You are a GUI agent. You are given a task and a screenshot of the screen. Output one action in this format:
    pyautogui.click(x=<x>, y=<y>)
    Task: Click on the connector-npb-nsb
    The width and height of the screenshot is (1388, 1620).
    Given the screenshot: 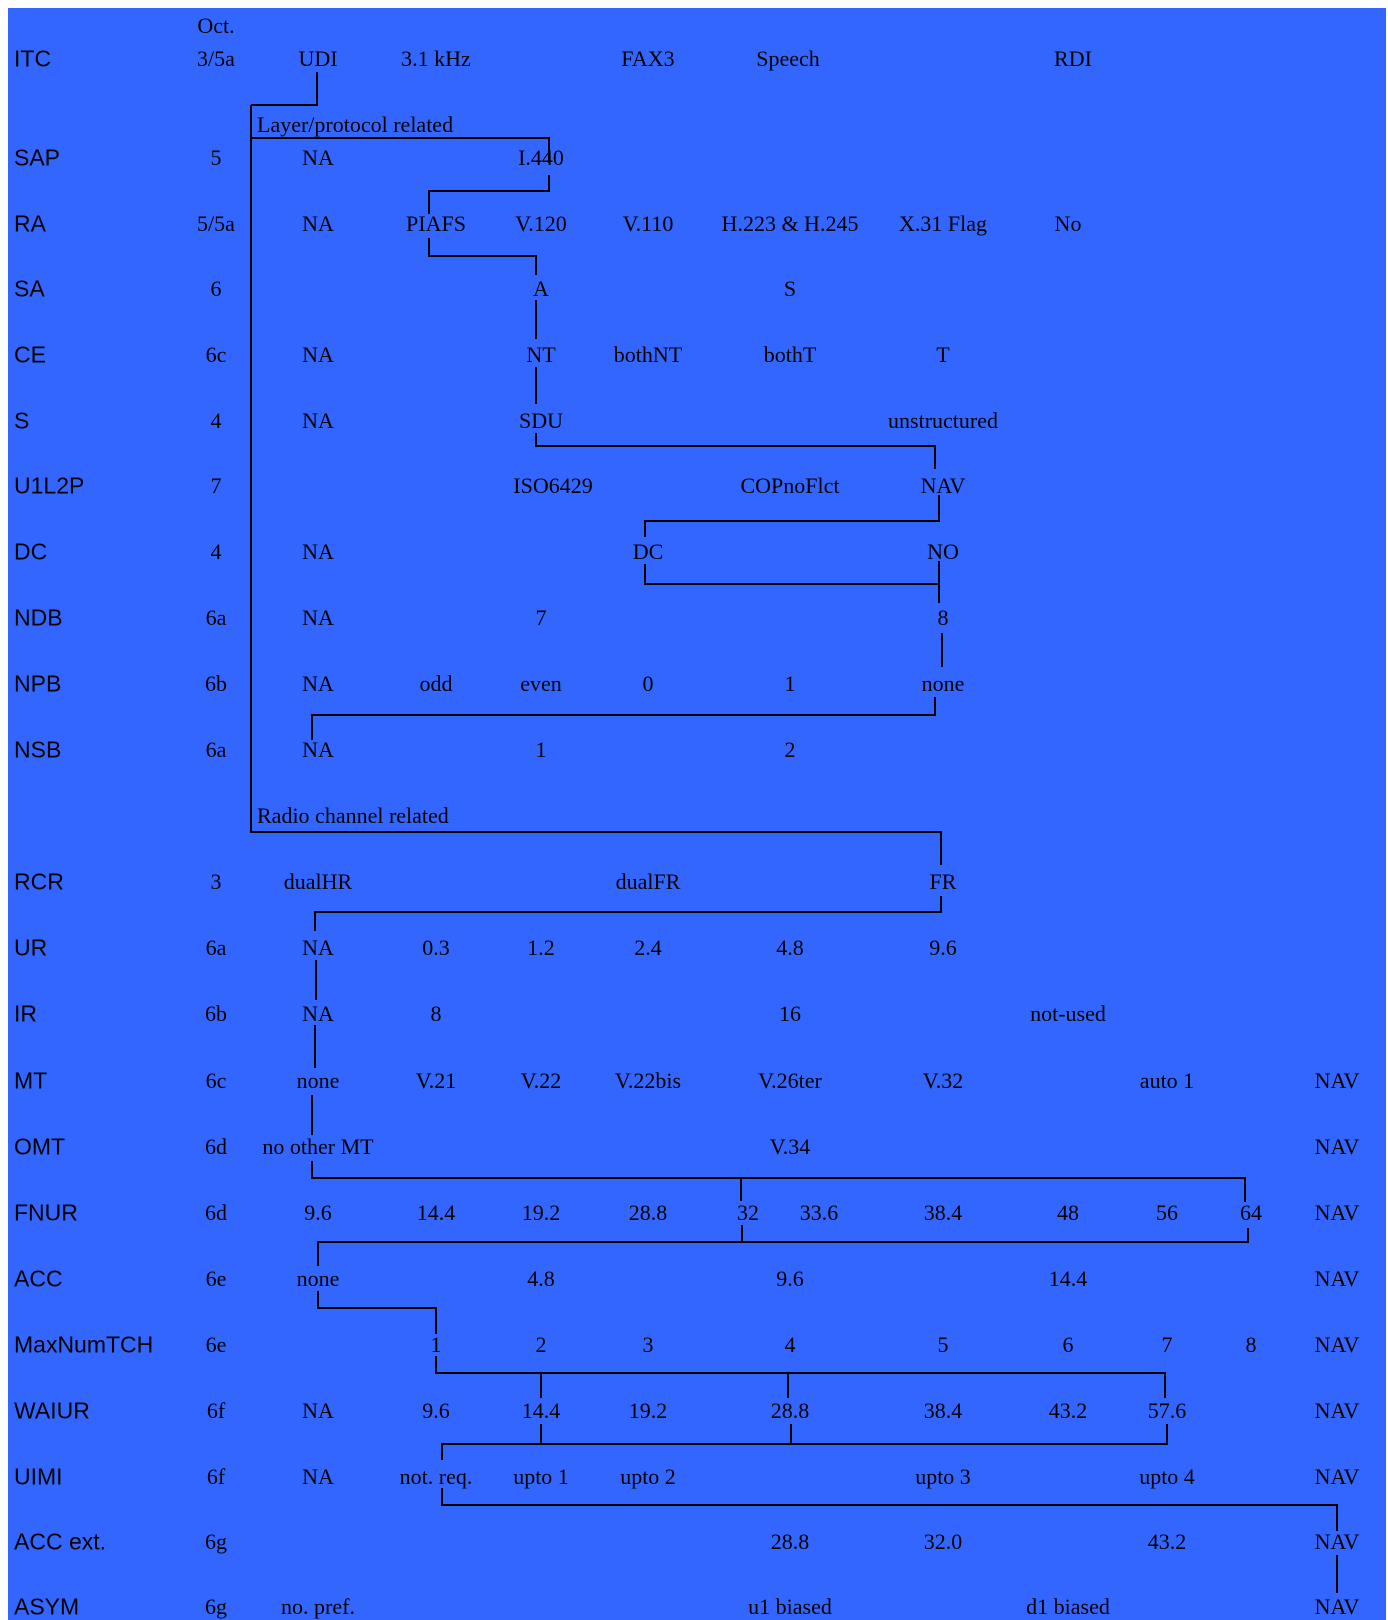 What is the action you would take?
    pyautogui.click(x=623, y=718)
    